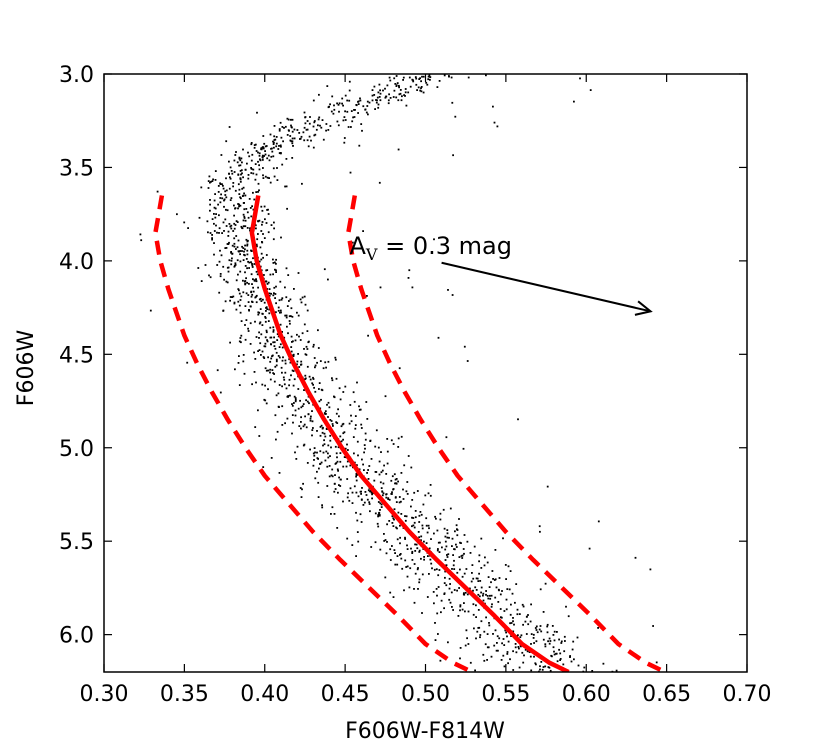  What do you see at coordinates (76, 262) in the screenshot?
I see `y-tick-label: 4.0` at bounding box center [76, 262].